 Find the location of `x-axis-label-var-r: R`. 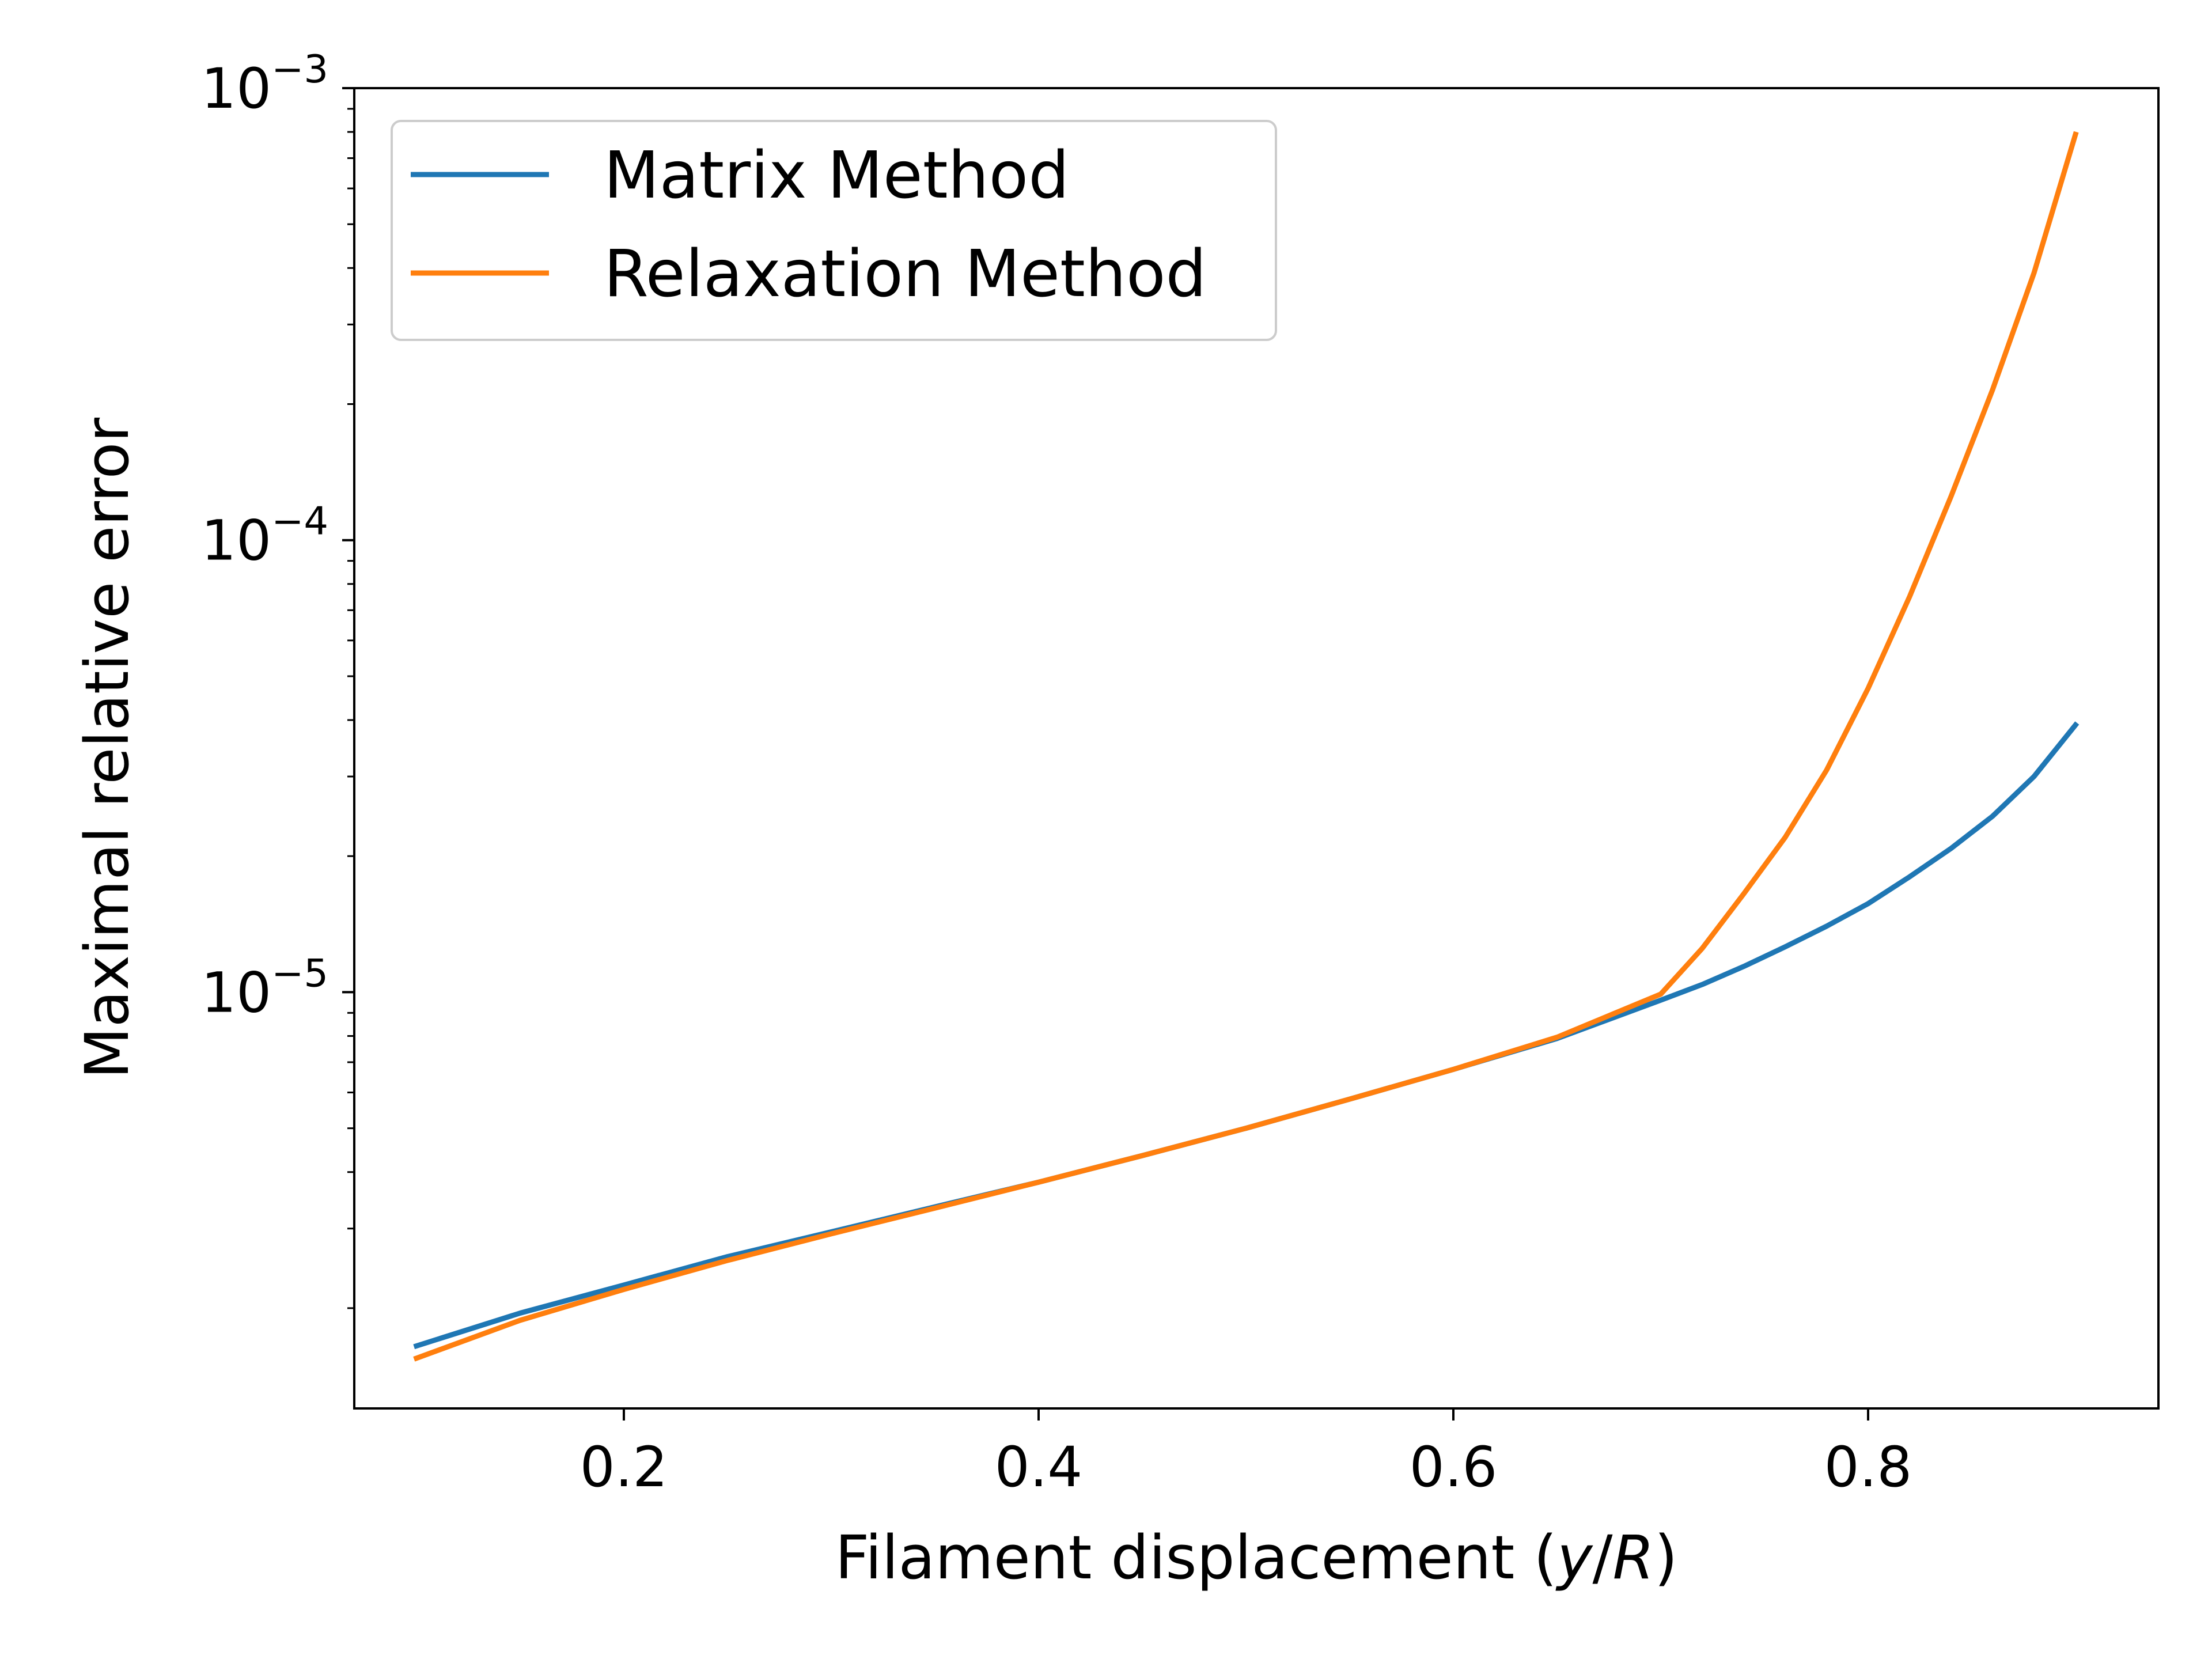

x-axis-label-var-r: R is located at coordinates (1633, 1557).